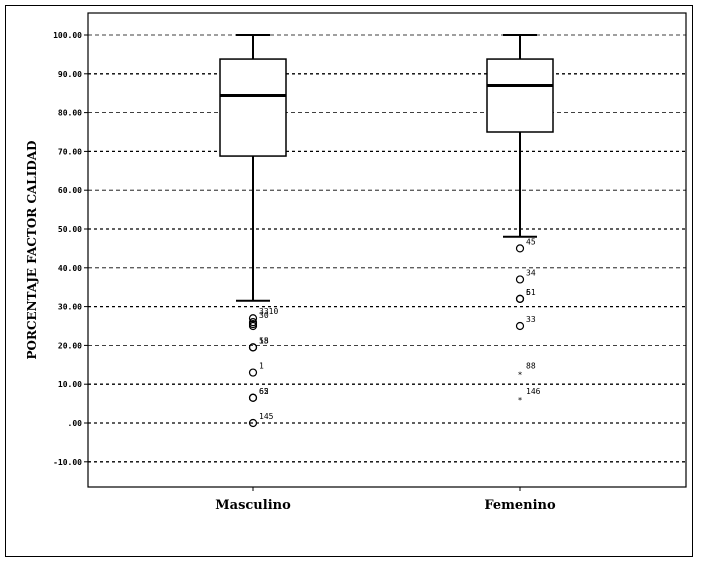 The image size is (701, 566). I want to click on outlier-label: 58, so click(264, 340).